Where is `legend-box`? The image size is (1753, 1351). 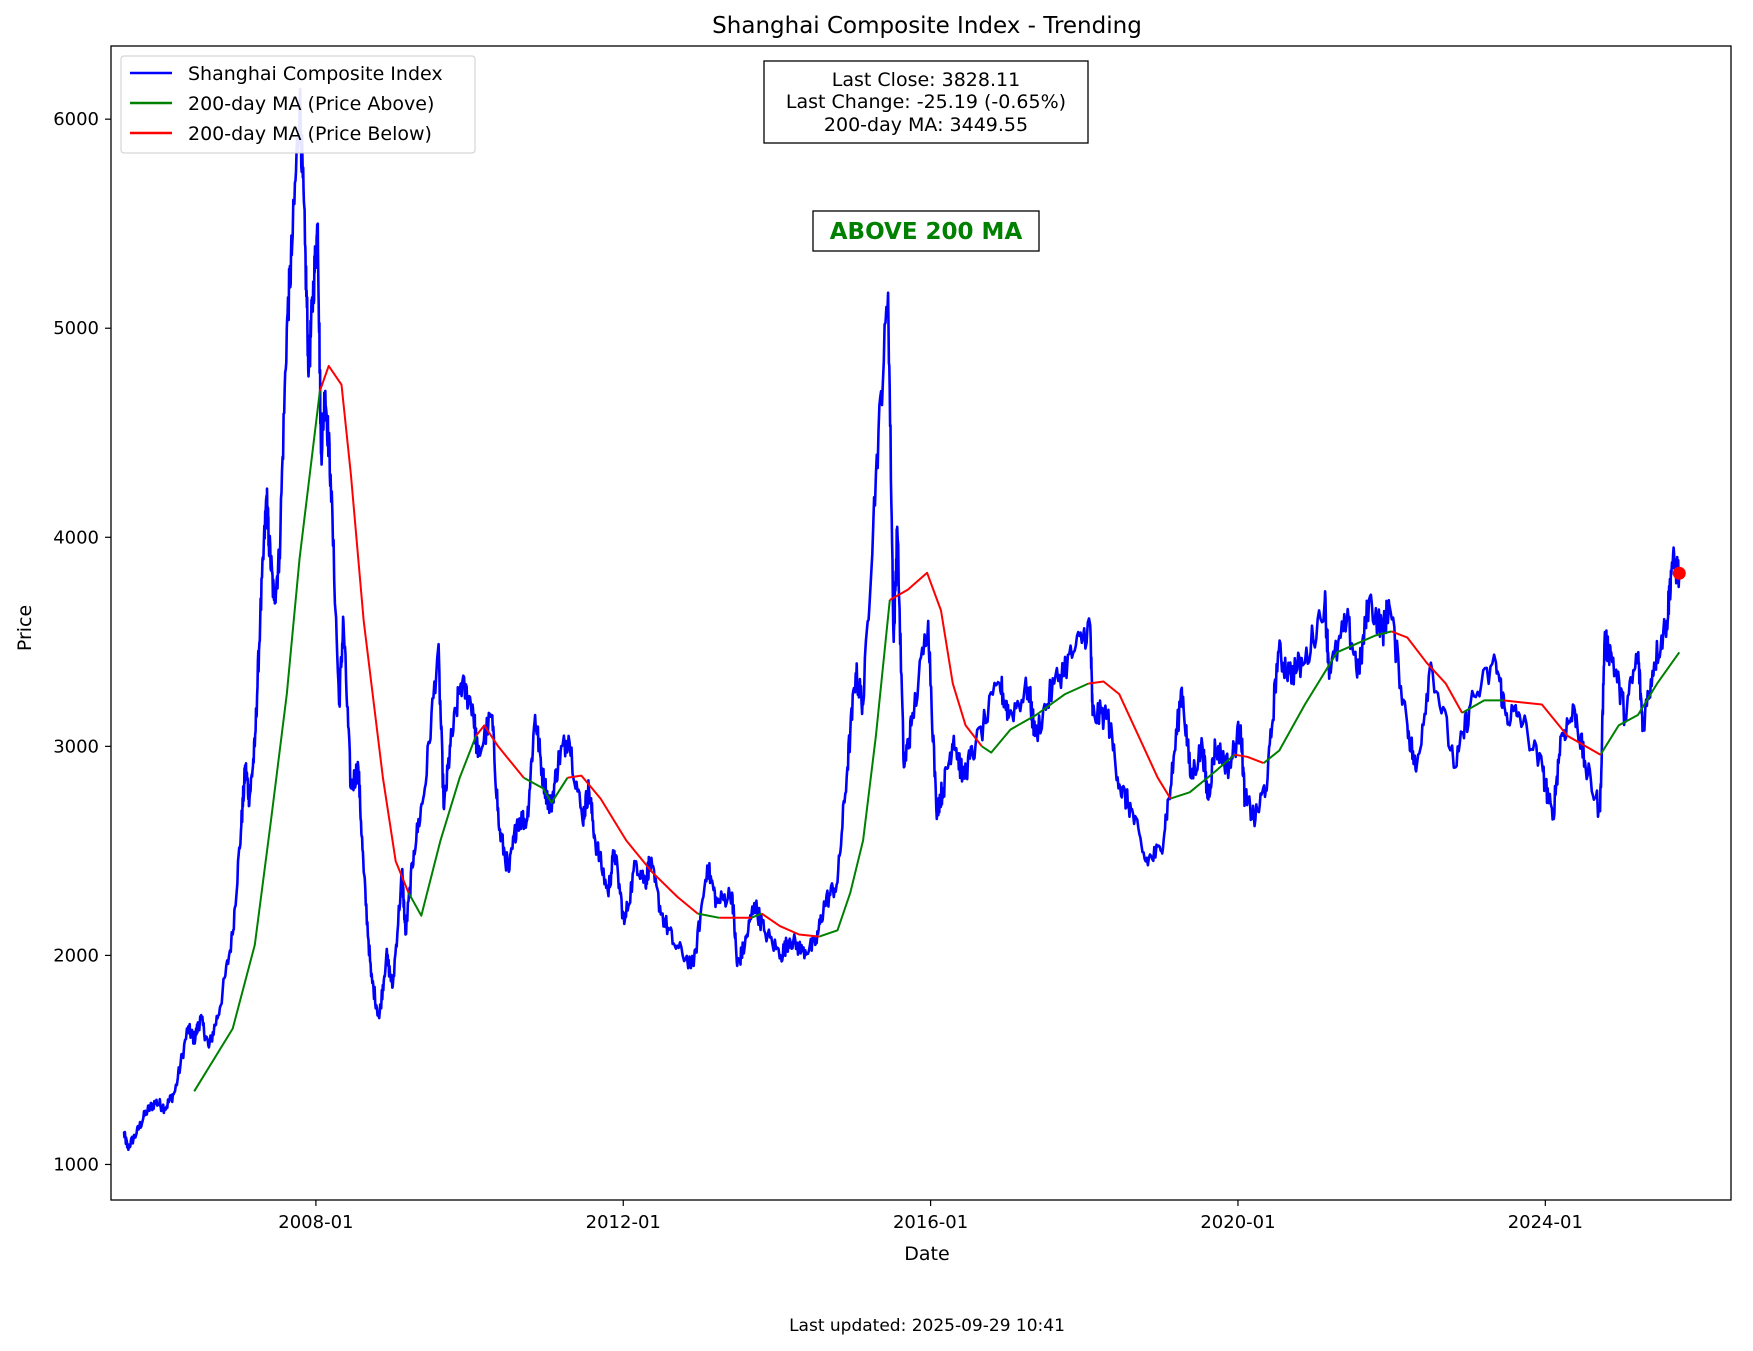
legend-box is located at coordinates (298, 104).